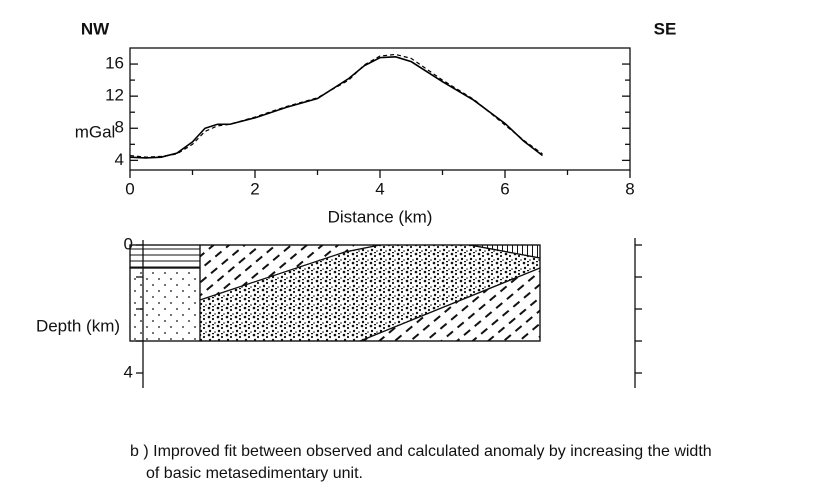 Image resolution: width=826 pixels, height=503 pixels. I want to click on annotation: NW, so click(95, 28).